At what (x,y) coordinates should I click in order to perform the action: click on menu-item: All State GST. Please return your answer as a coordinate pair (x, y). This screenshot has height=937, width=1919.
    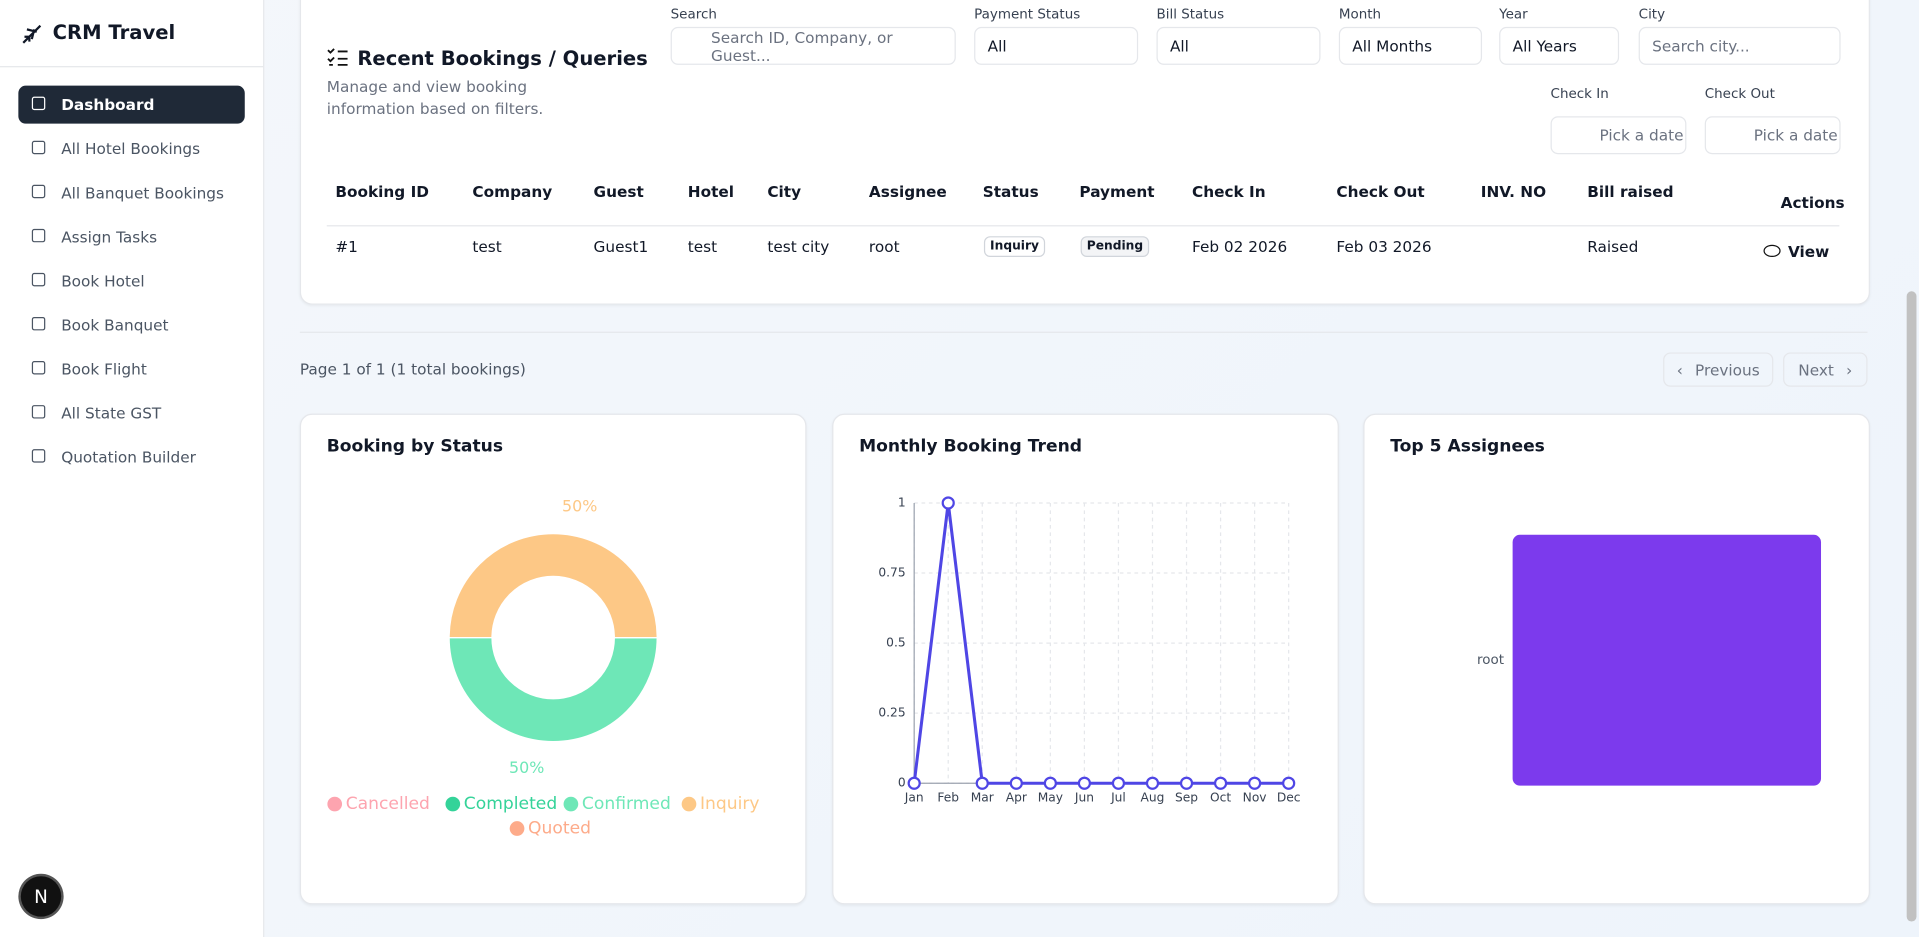
    Looking at the image, I should click on (131, 413).